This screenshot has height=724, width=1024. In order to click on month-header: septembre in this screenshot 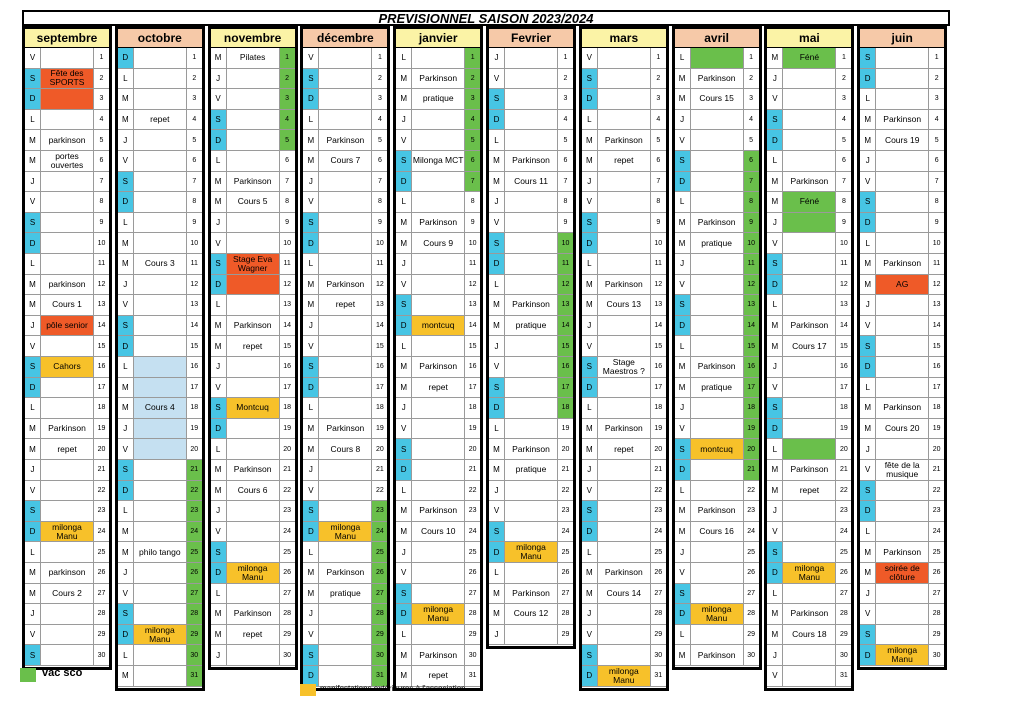, I will do `click(67, 38)`.